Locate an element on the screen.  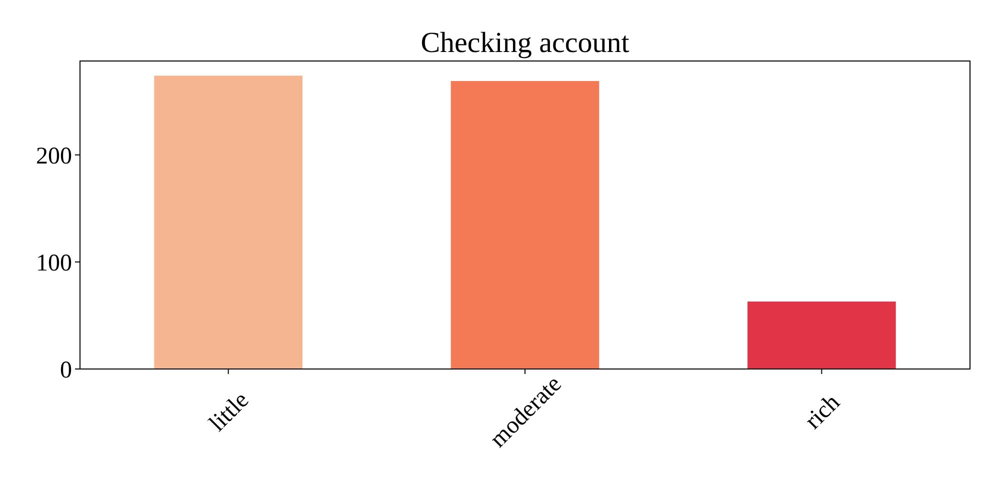
y-tick-label: 0 is located at coordinates (66, 370).